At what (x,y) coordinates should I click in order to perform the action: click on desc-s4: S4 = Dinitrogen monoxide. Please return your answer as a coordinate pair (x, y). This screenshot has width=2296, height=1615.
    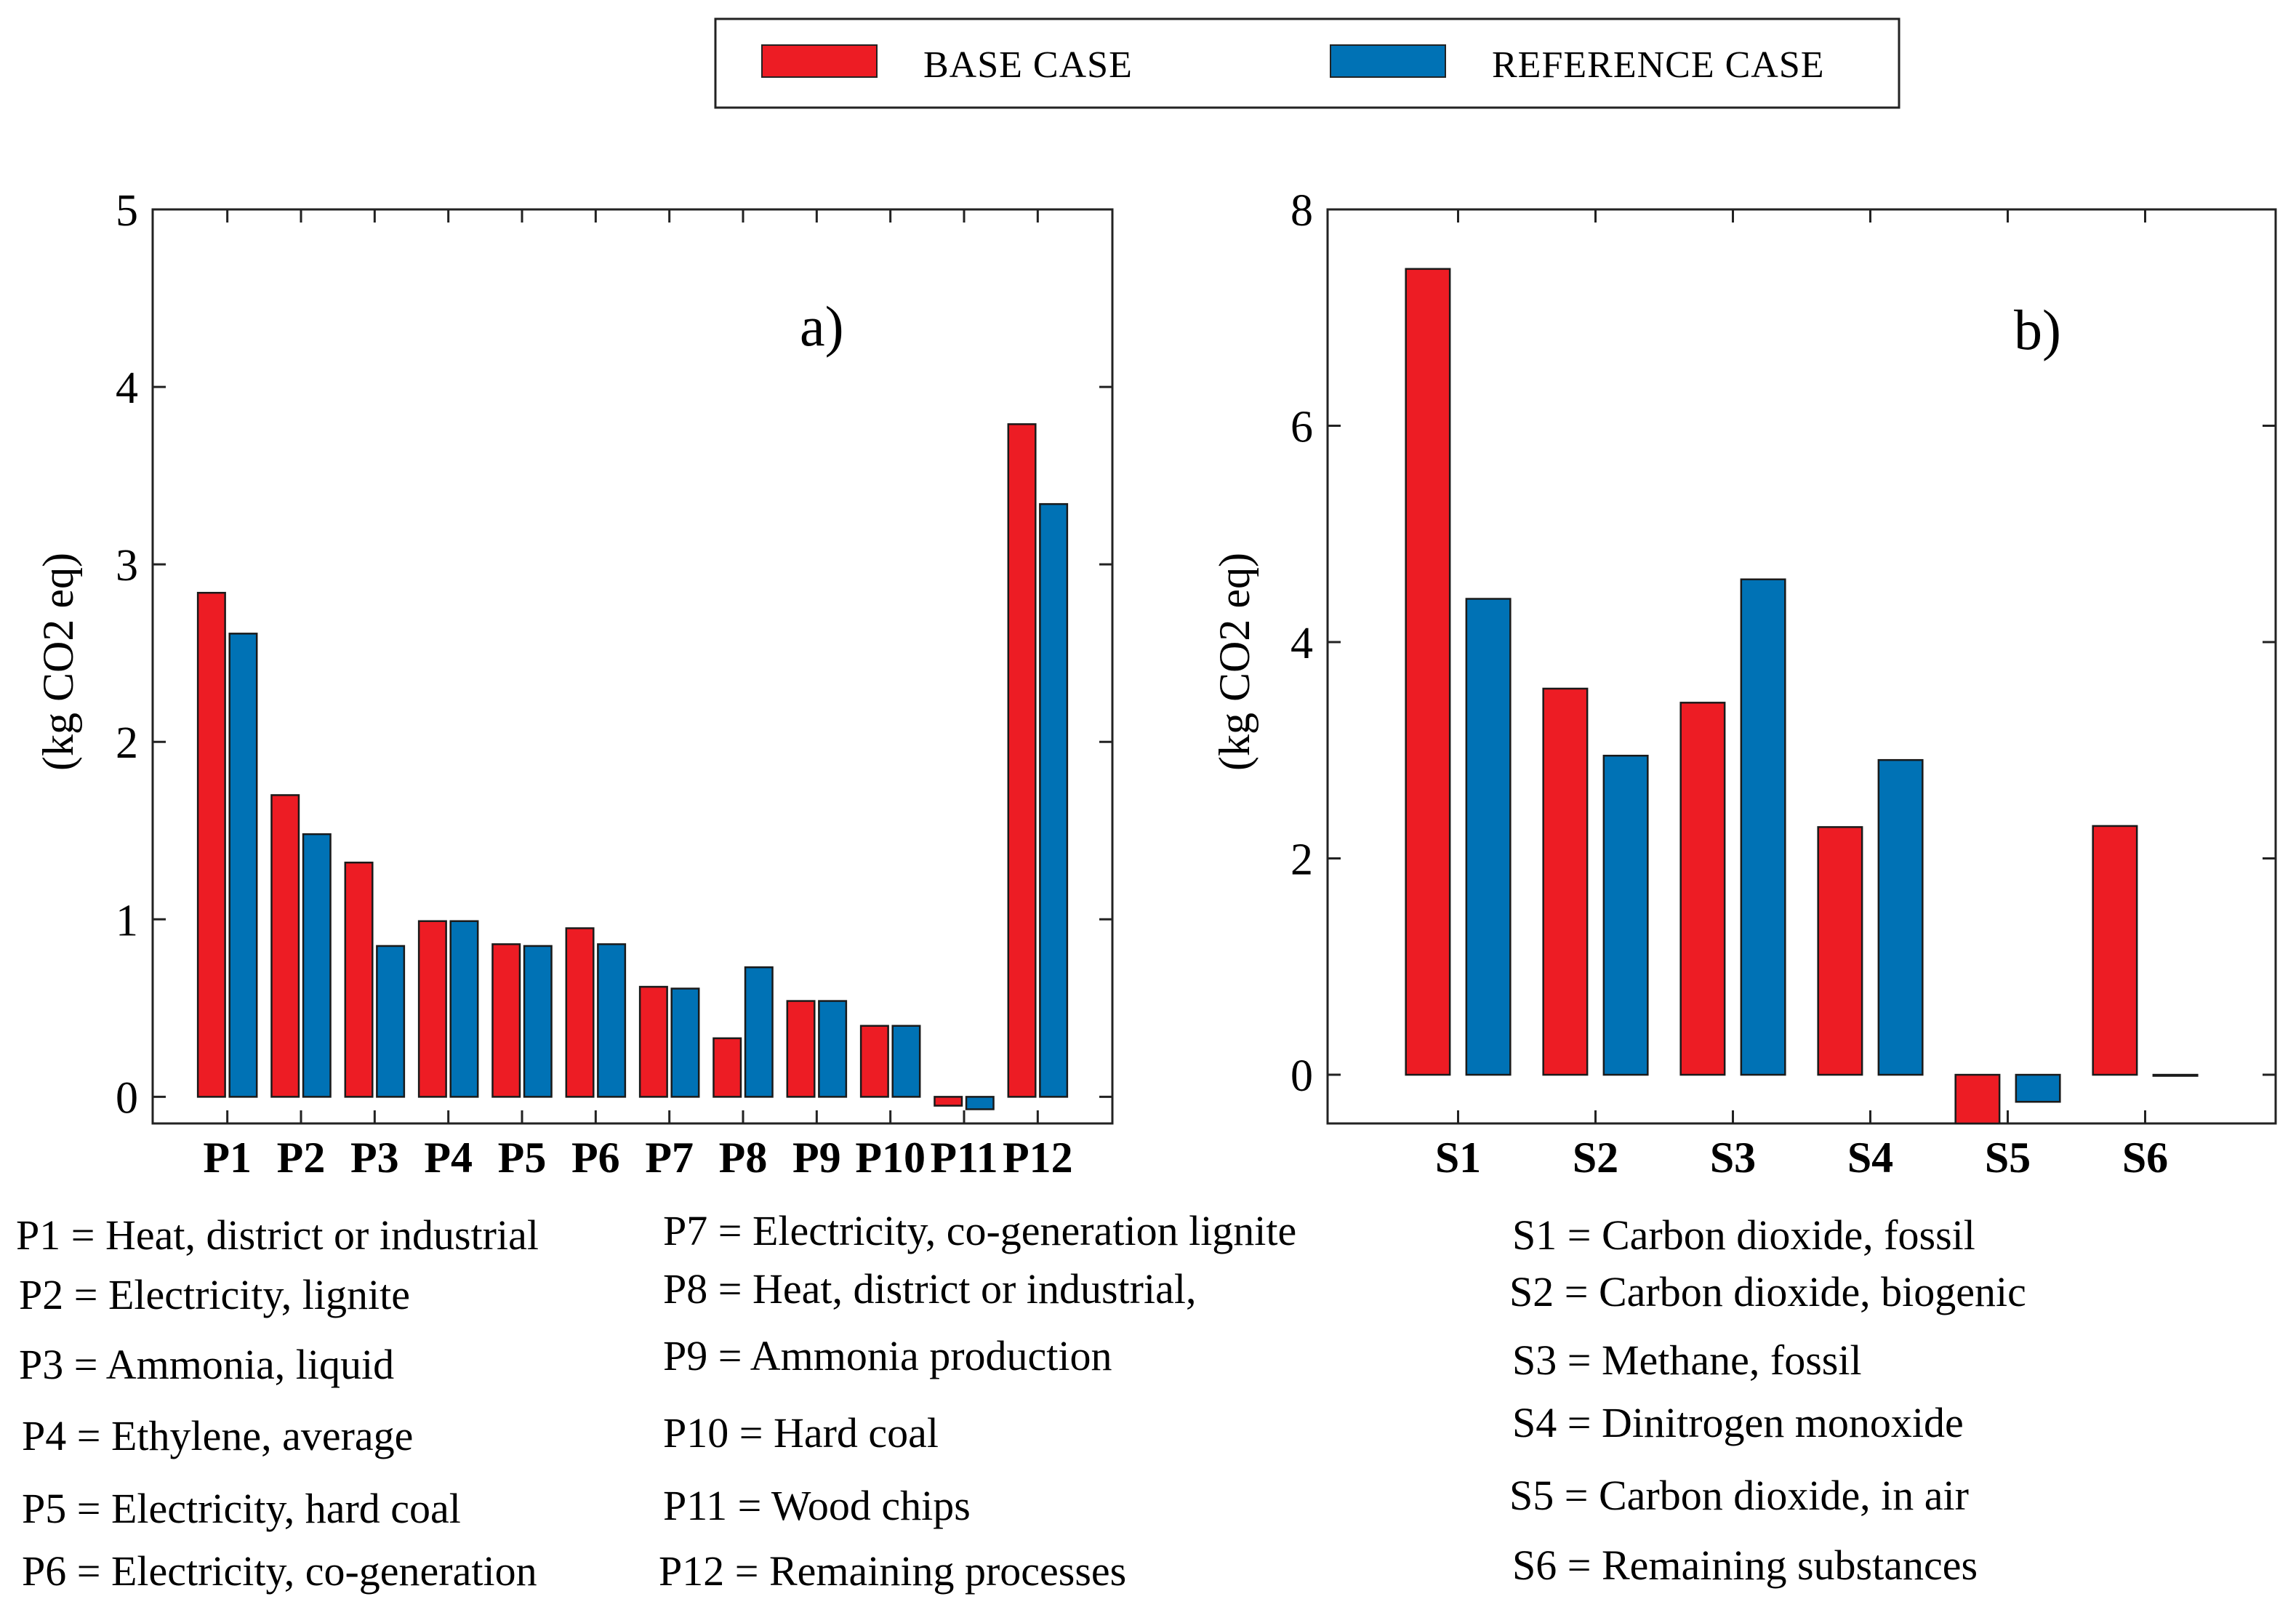
    Looking at the image, I should click on (1738, 1422).